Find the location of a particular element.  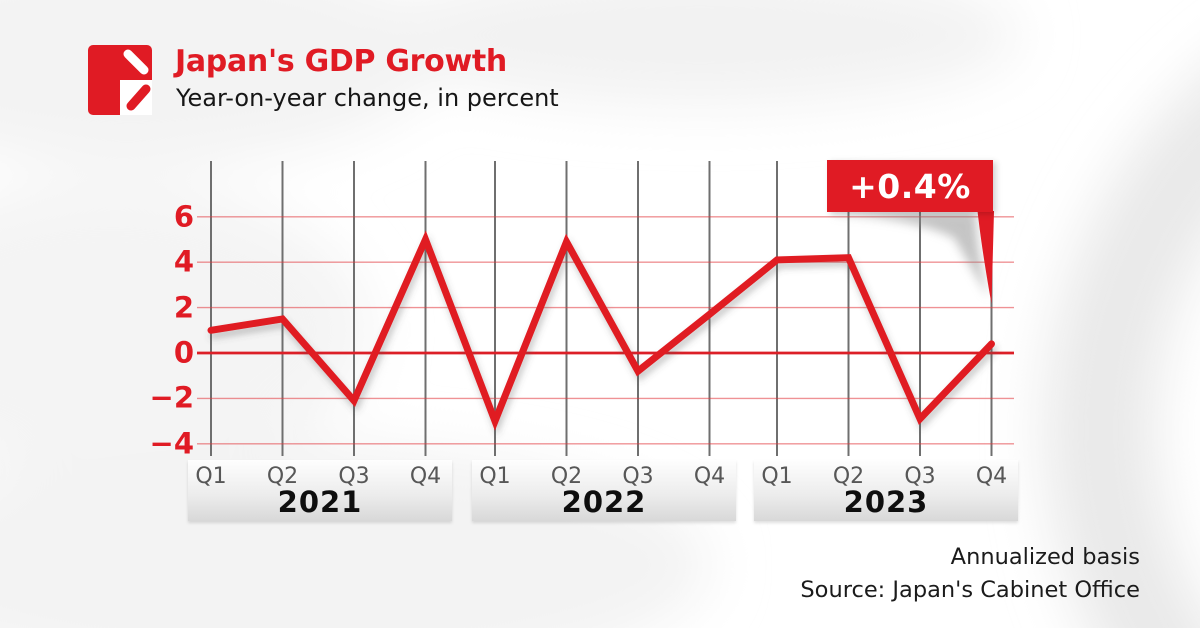

year-label: 2023 is located at coordinates (886, 502).